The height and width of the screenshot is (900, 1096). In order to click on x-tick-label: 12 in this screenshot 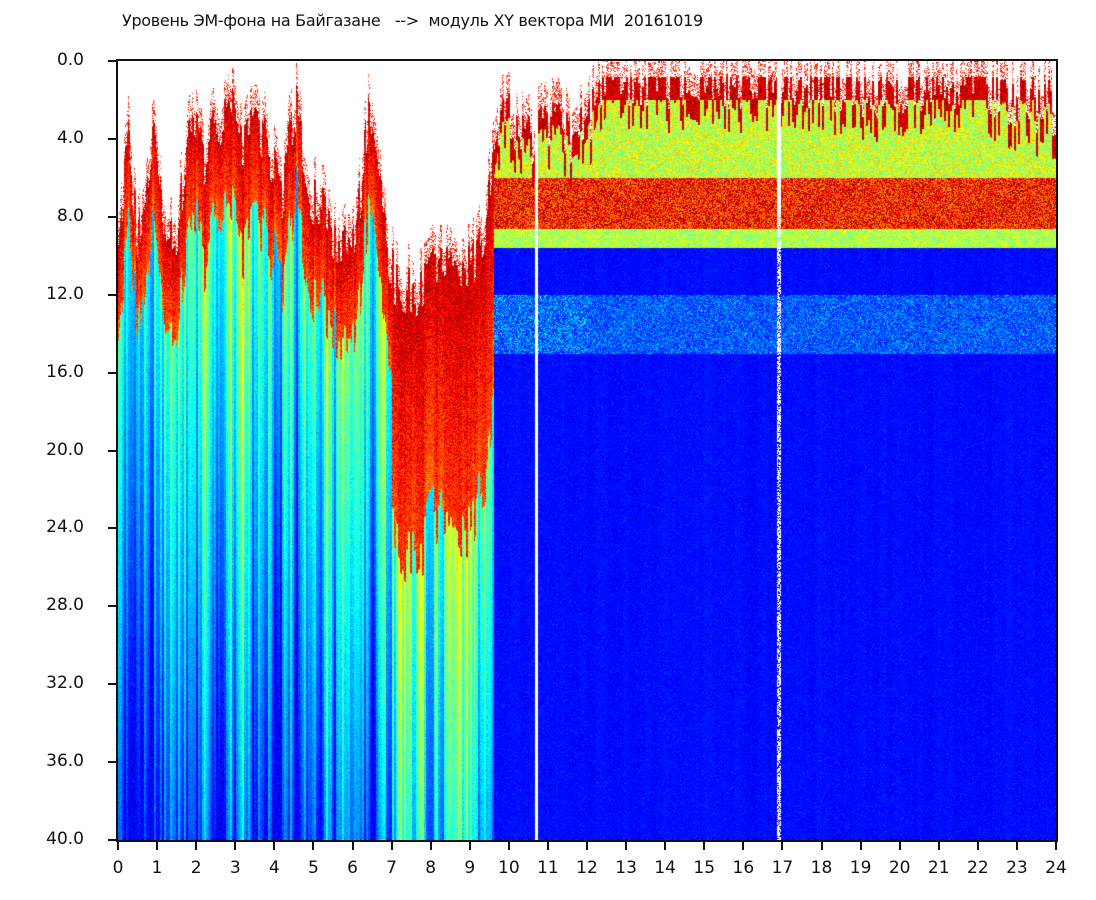, I will do `click(587, 868)`.